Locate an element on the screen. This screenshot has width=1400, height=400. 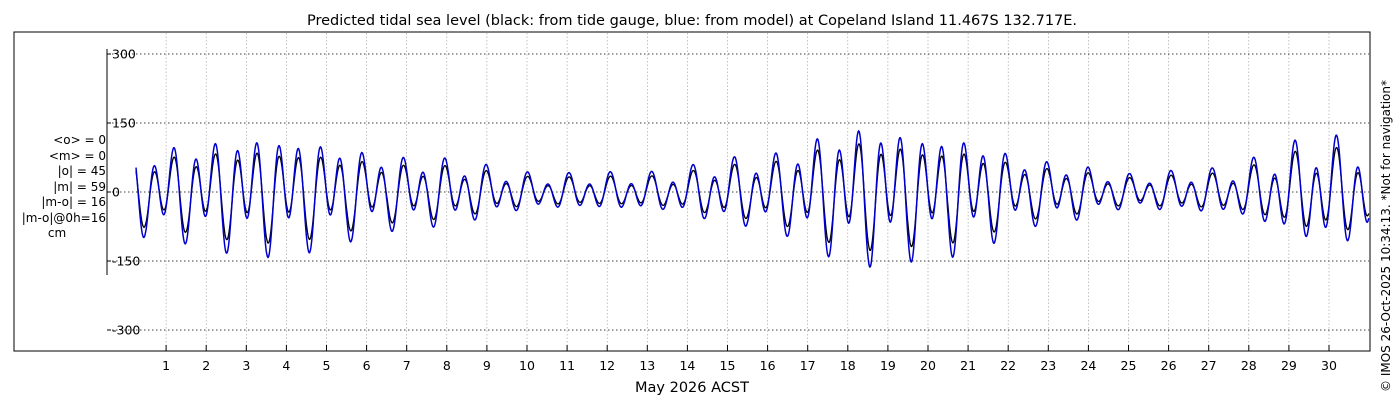
x-tick-label: 8 is located at coordinates (447, 365).